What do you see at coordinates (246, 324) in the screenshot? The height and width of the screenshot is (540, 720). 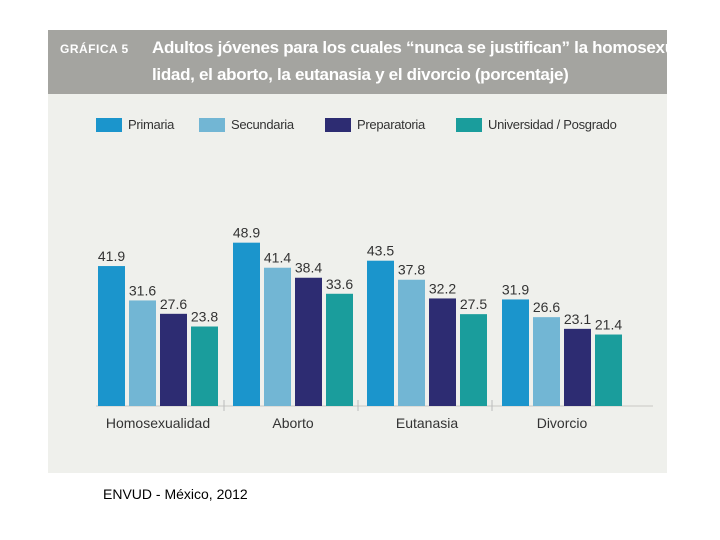 I see `bar-aborto-primaria` at bounding box center [246, 324].